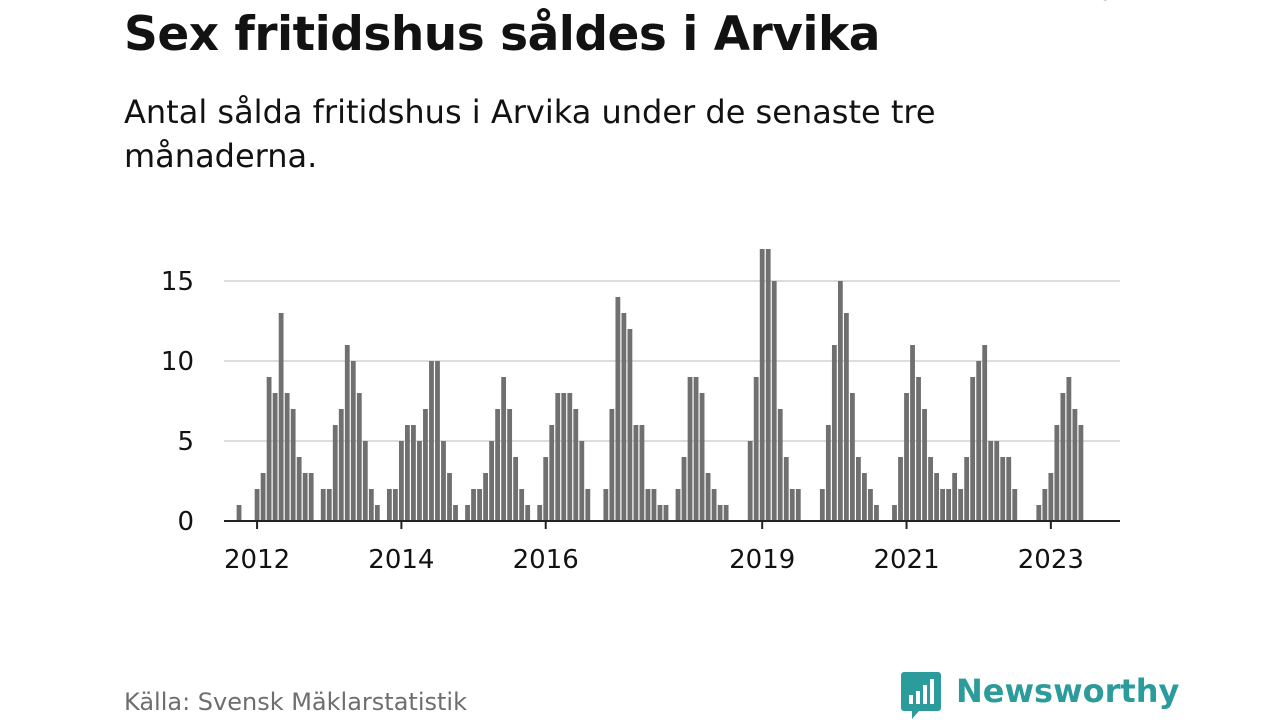  What do you see at coordinates (177, 362) in the screenshot?
I see `y-tick-label: 10` at bounding box center [177, 362].